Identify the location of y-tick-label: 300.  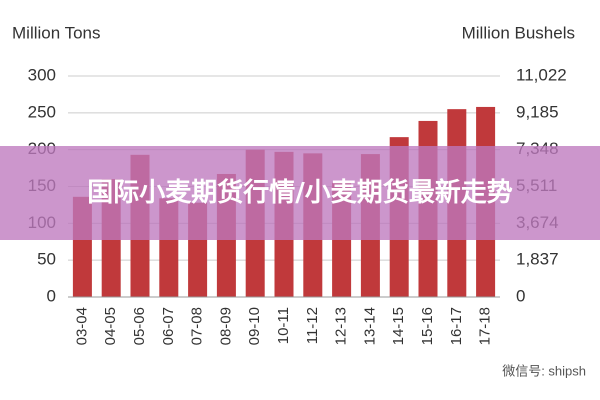
(42, 74).